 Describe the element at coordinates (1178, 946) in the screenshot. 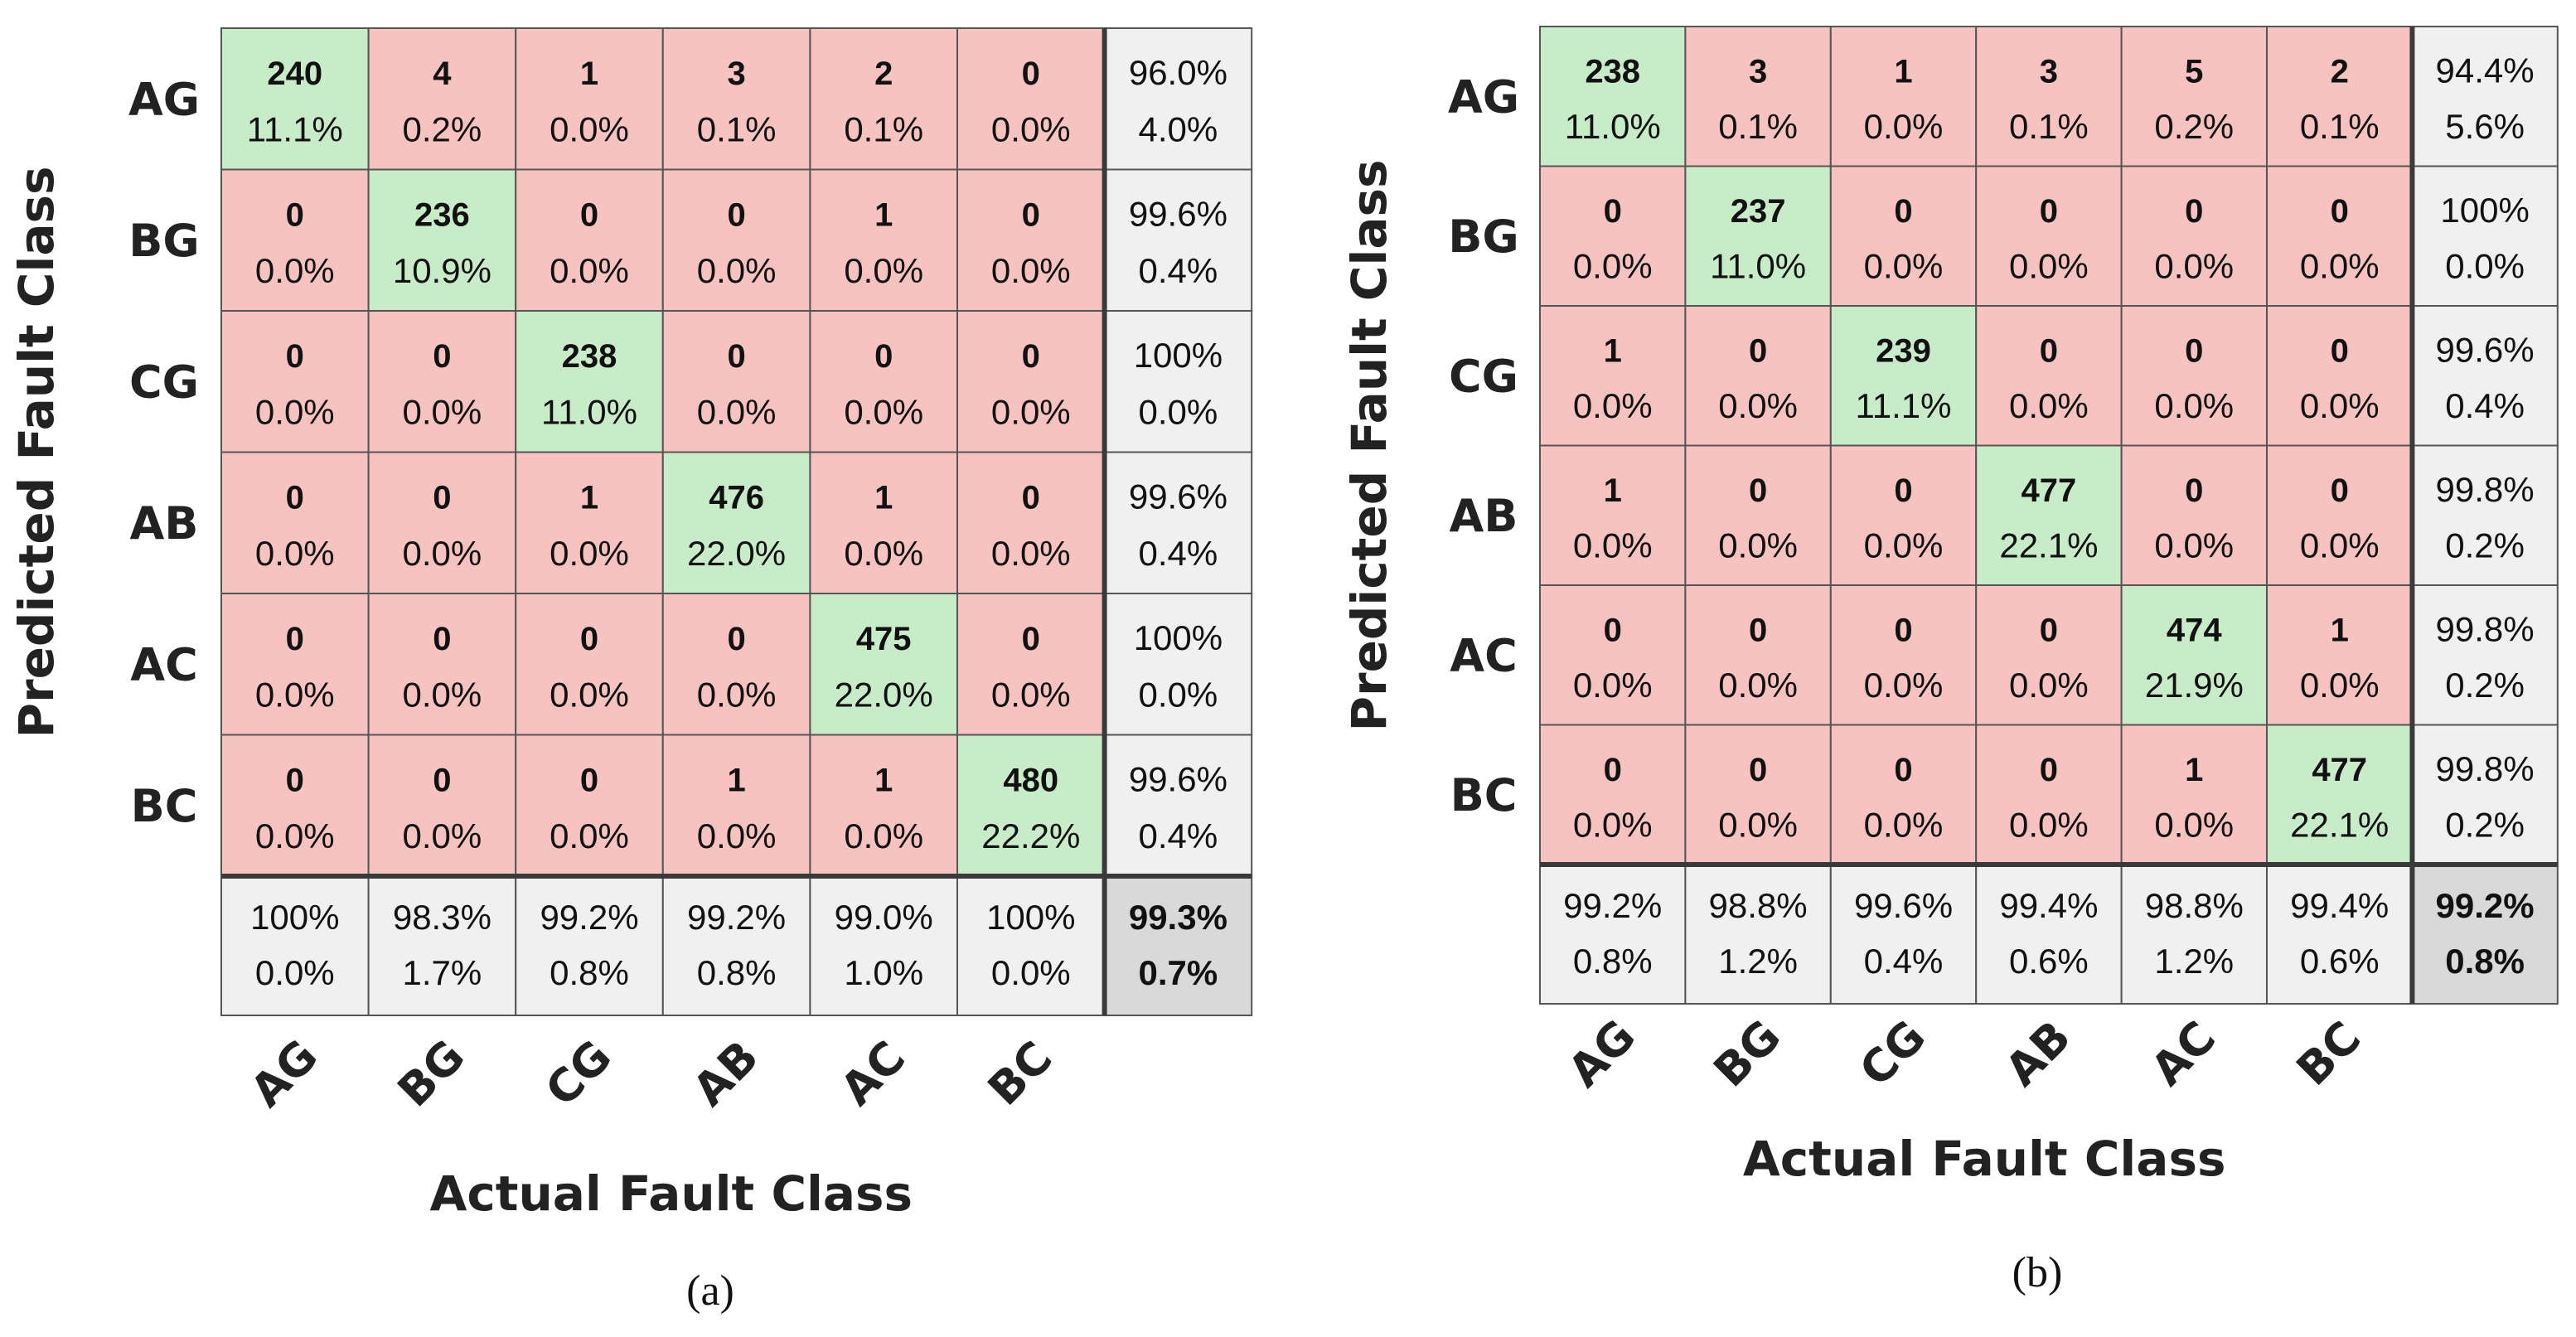

I see `overall-accuracy-cell` at that location.